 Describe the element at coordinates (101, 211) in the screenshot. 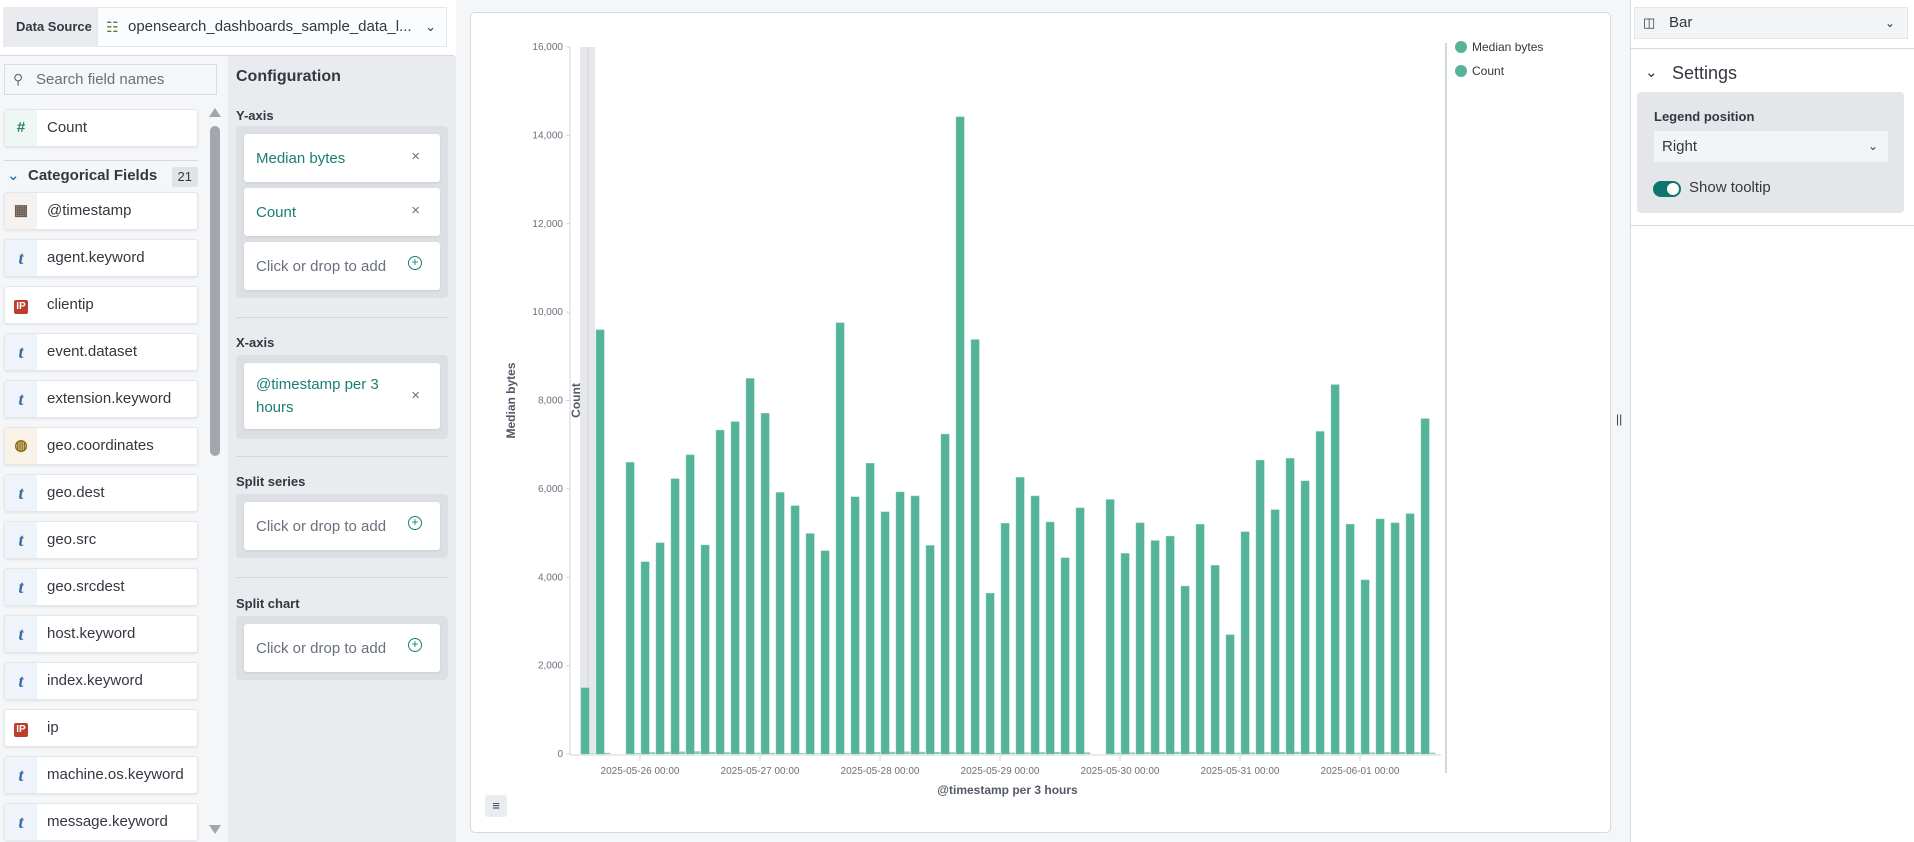

I see `field-item: ▦ @timestamp` at that location.